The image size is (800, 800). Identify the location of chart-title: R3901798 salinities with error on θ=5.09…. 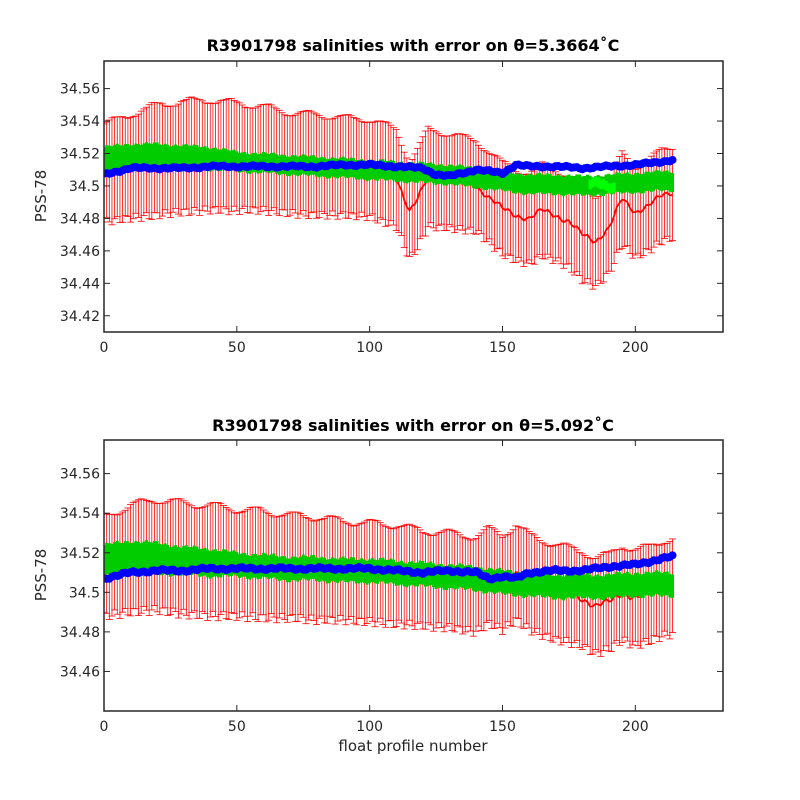
(413, 425).